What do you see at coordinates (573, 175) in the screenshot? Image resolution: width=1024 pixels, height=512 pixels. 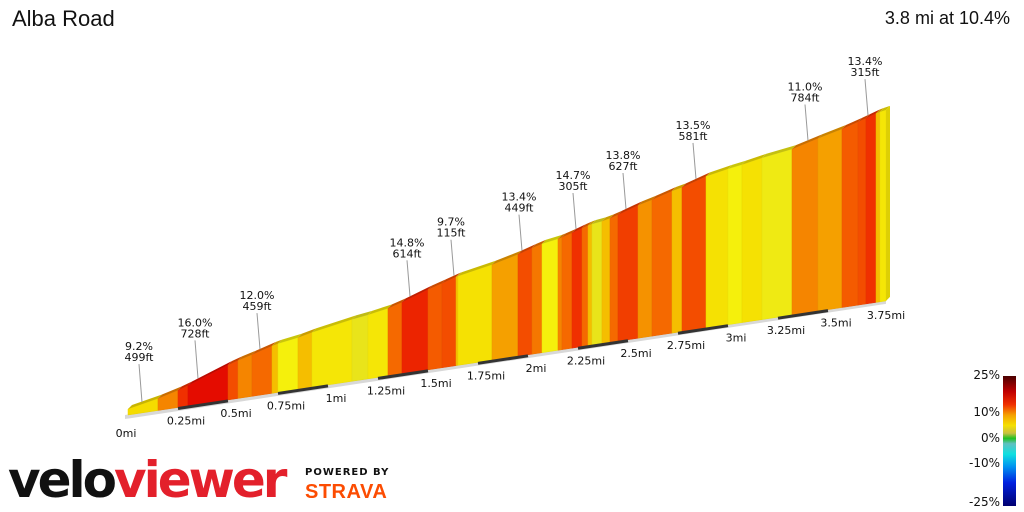 I see `annotation-grade: 14.7%` at bounding box center [573, 175].